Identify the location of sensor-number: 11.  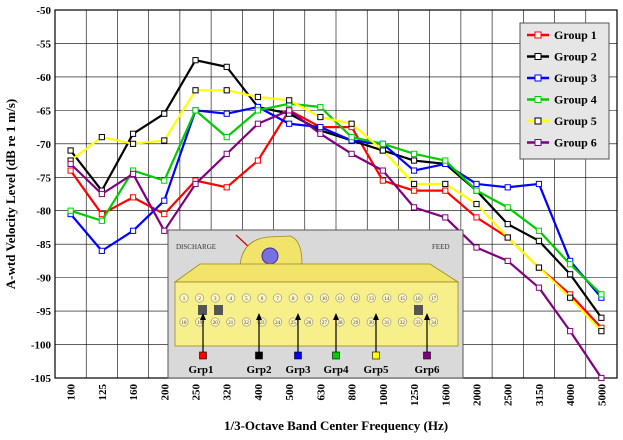
(340, 299).